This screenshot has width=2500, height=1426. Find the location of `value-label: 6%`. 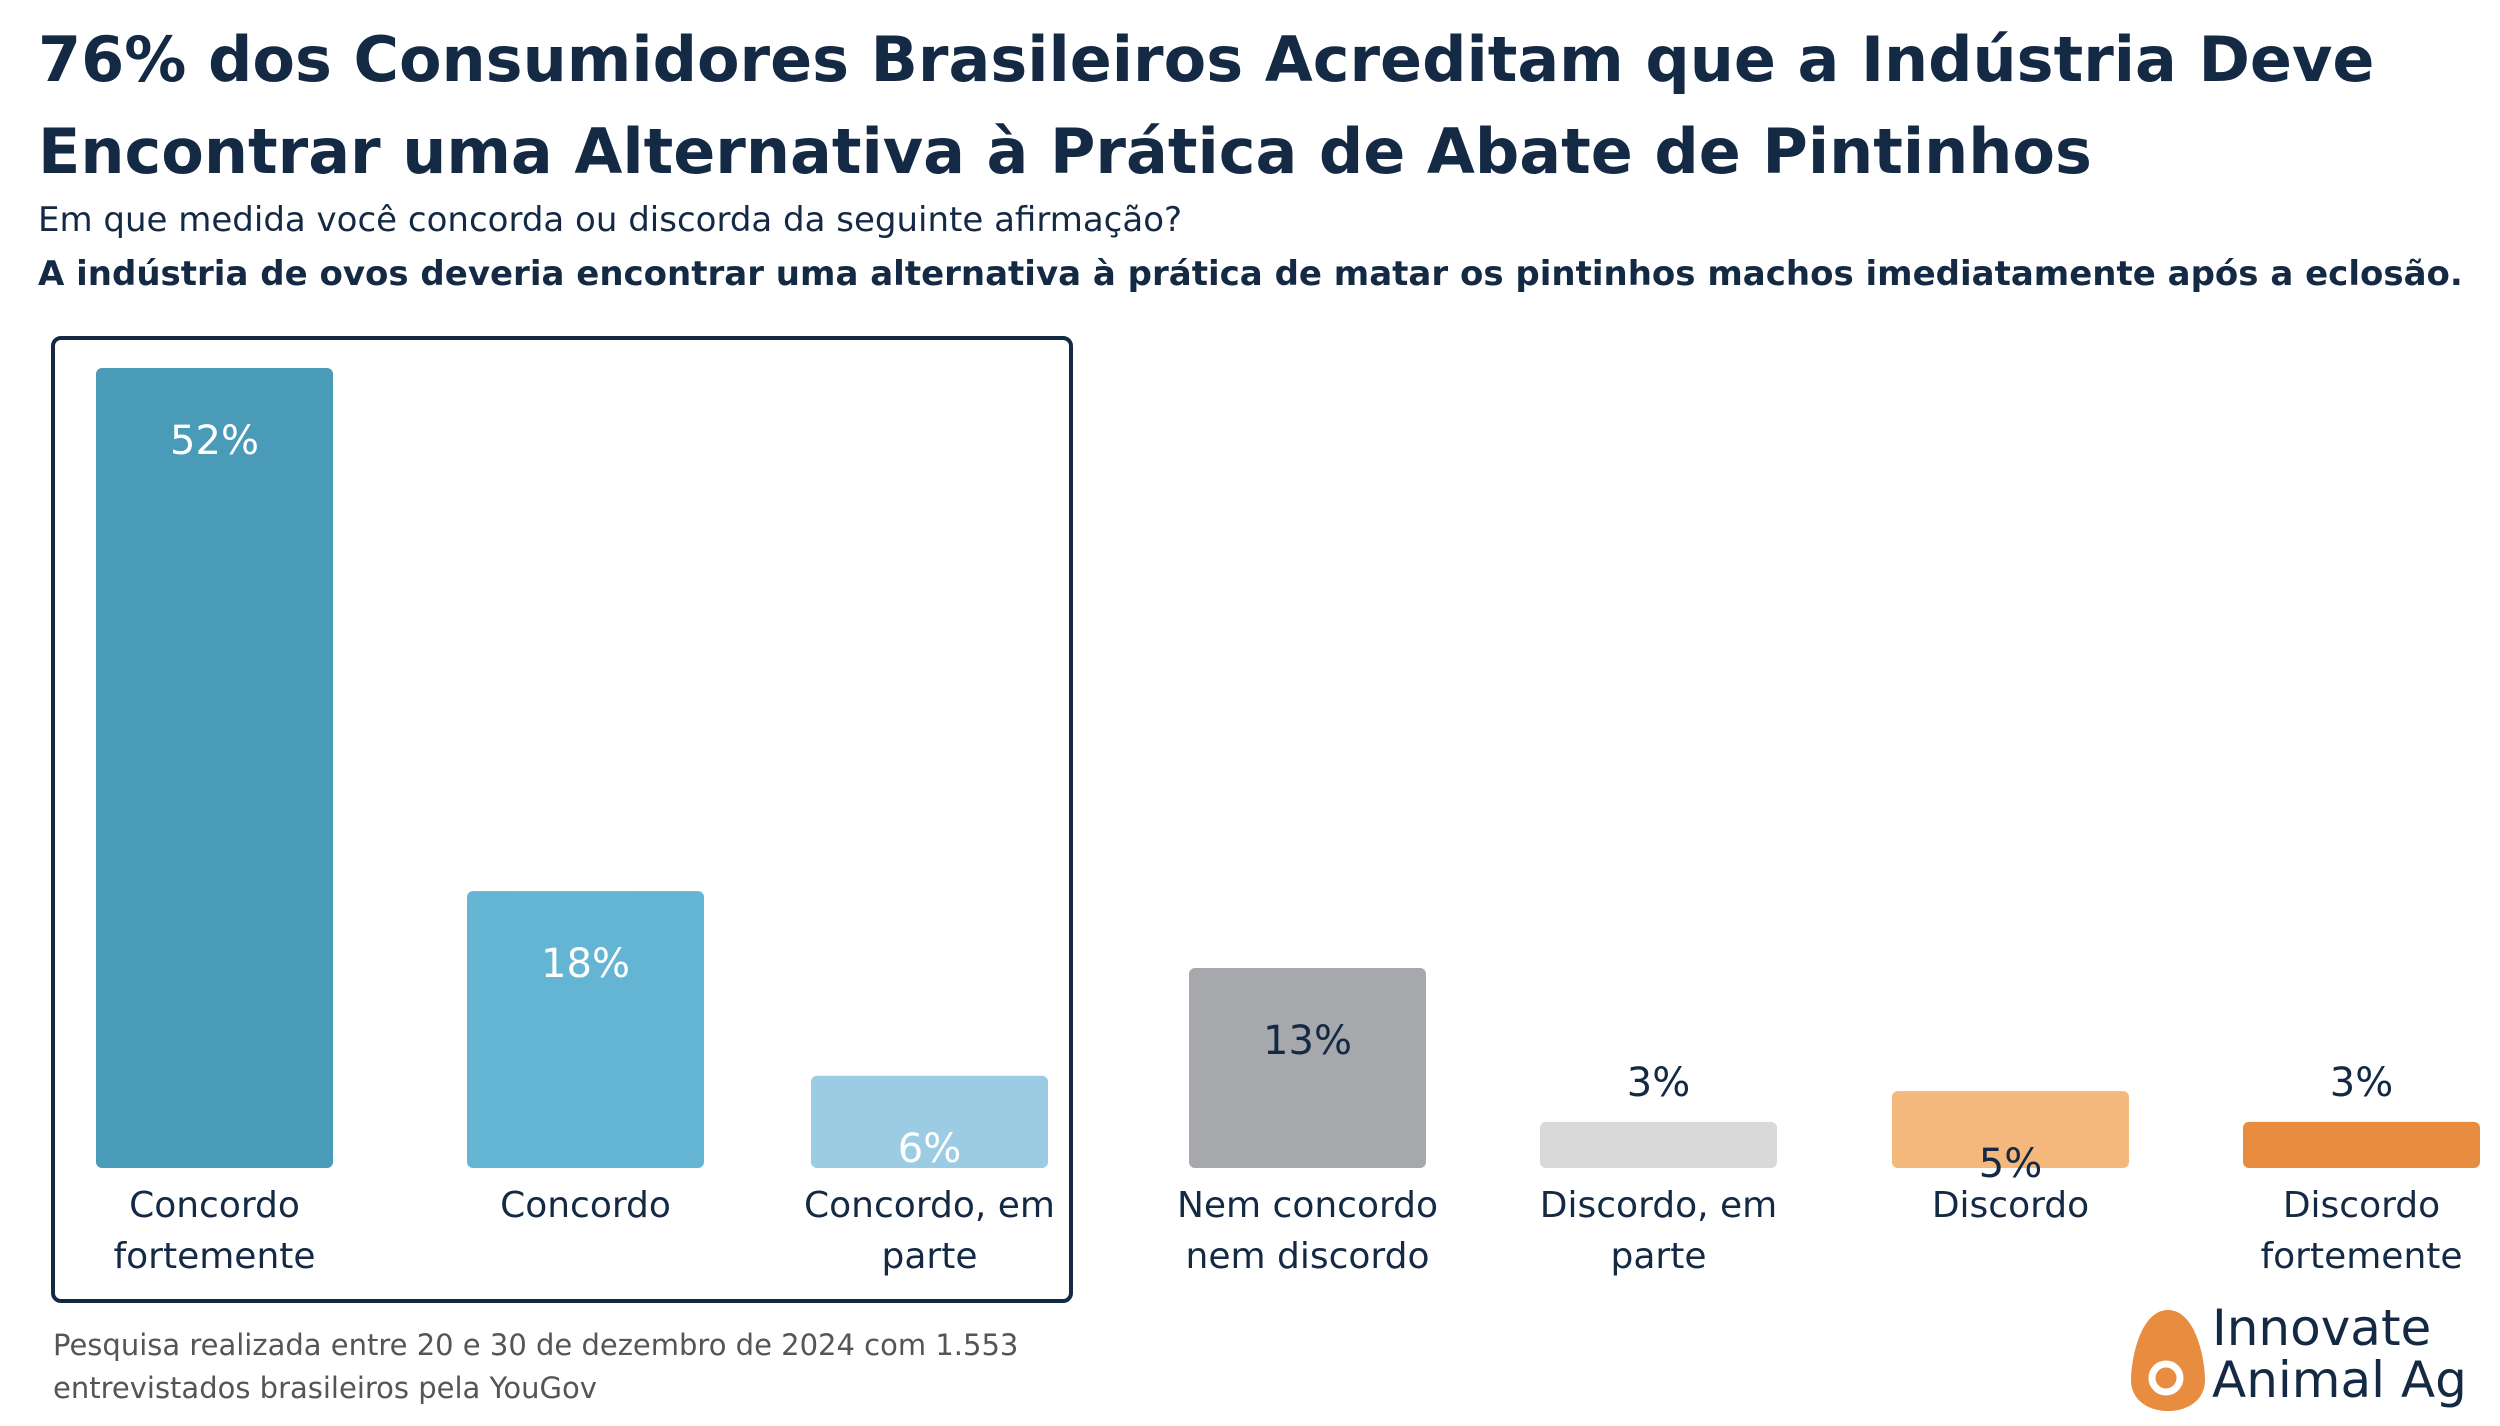

value-label: 6% is located at coordinates (929, 1148).